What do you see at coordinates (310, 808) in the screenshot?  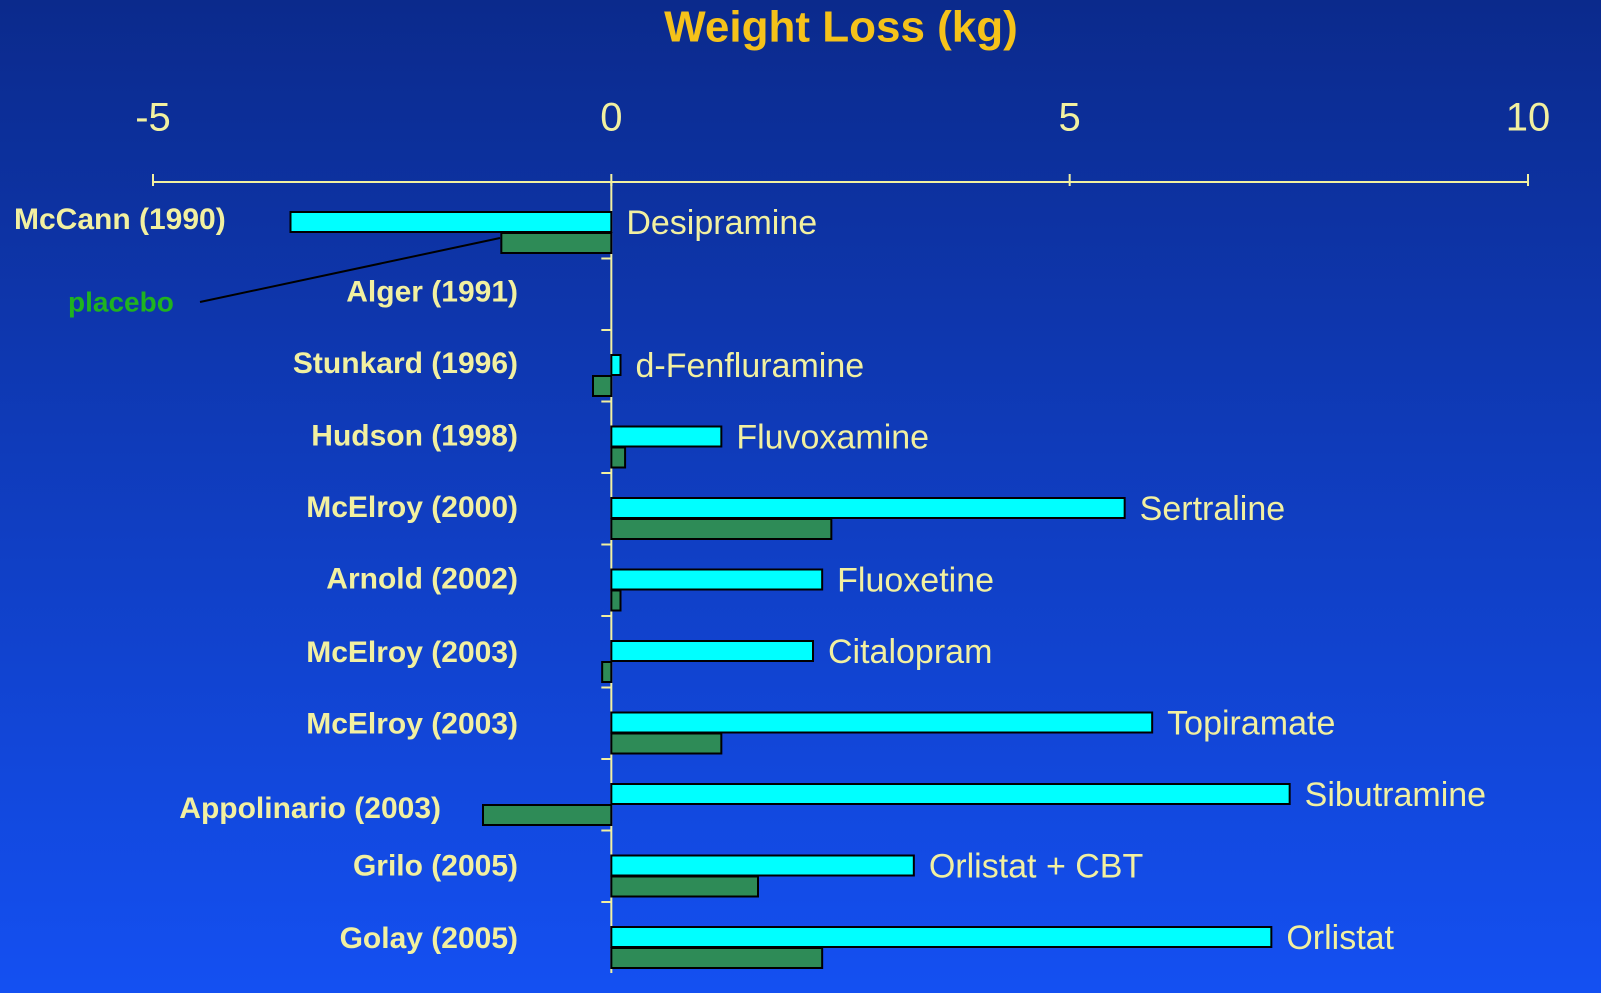 I see `category-label: Appolinario (2003)` at bounding box center [310, 808].